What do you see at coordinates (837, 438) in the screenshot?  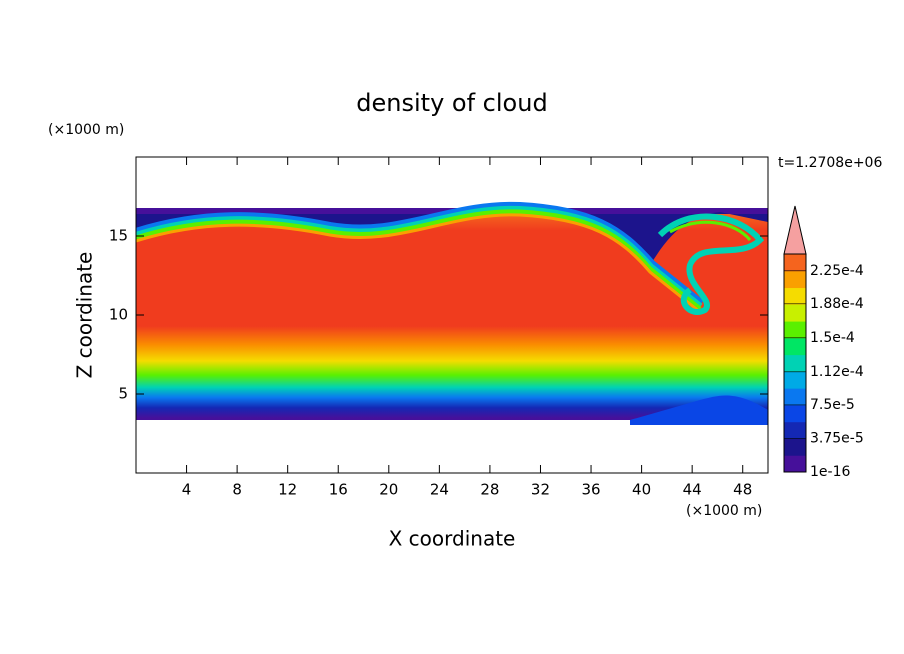 I see `colorbar-tick-label: 3.75e-5` at bounding box center [837, 438].